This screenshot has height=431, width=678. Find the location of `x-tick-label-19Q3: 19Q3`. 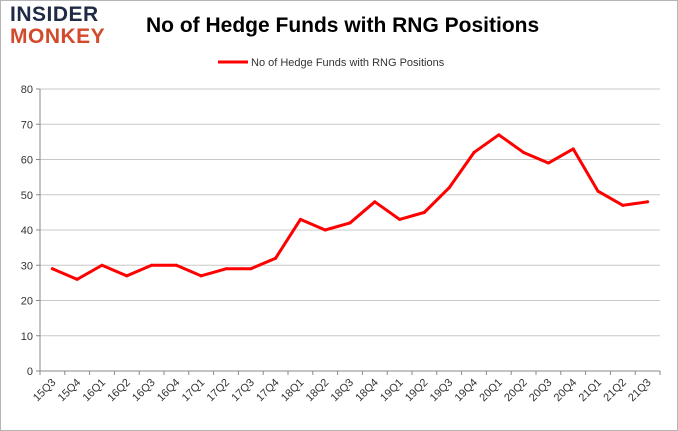

x-tick-label-19Q3: 19Q3 is located at coordinates (442, 391).